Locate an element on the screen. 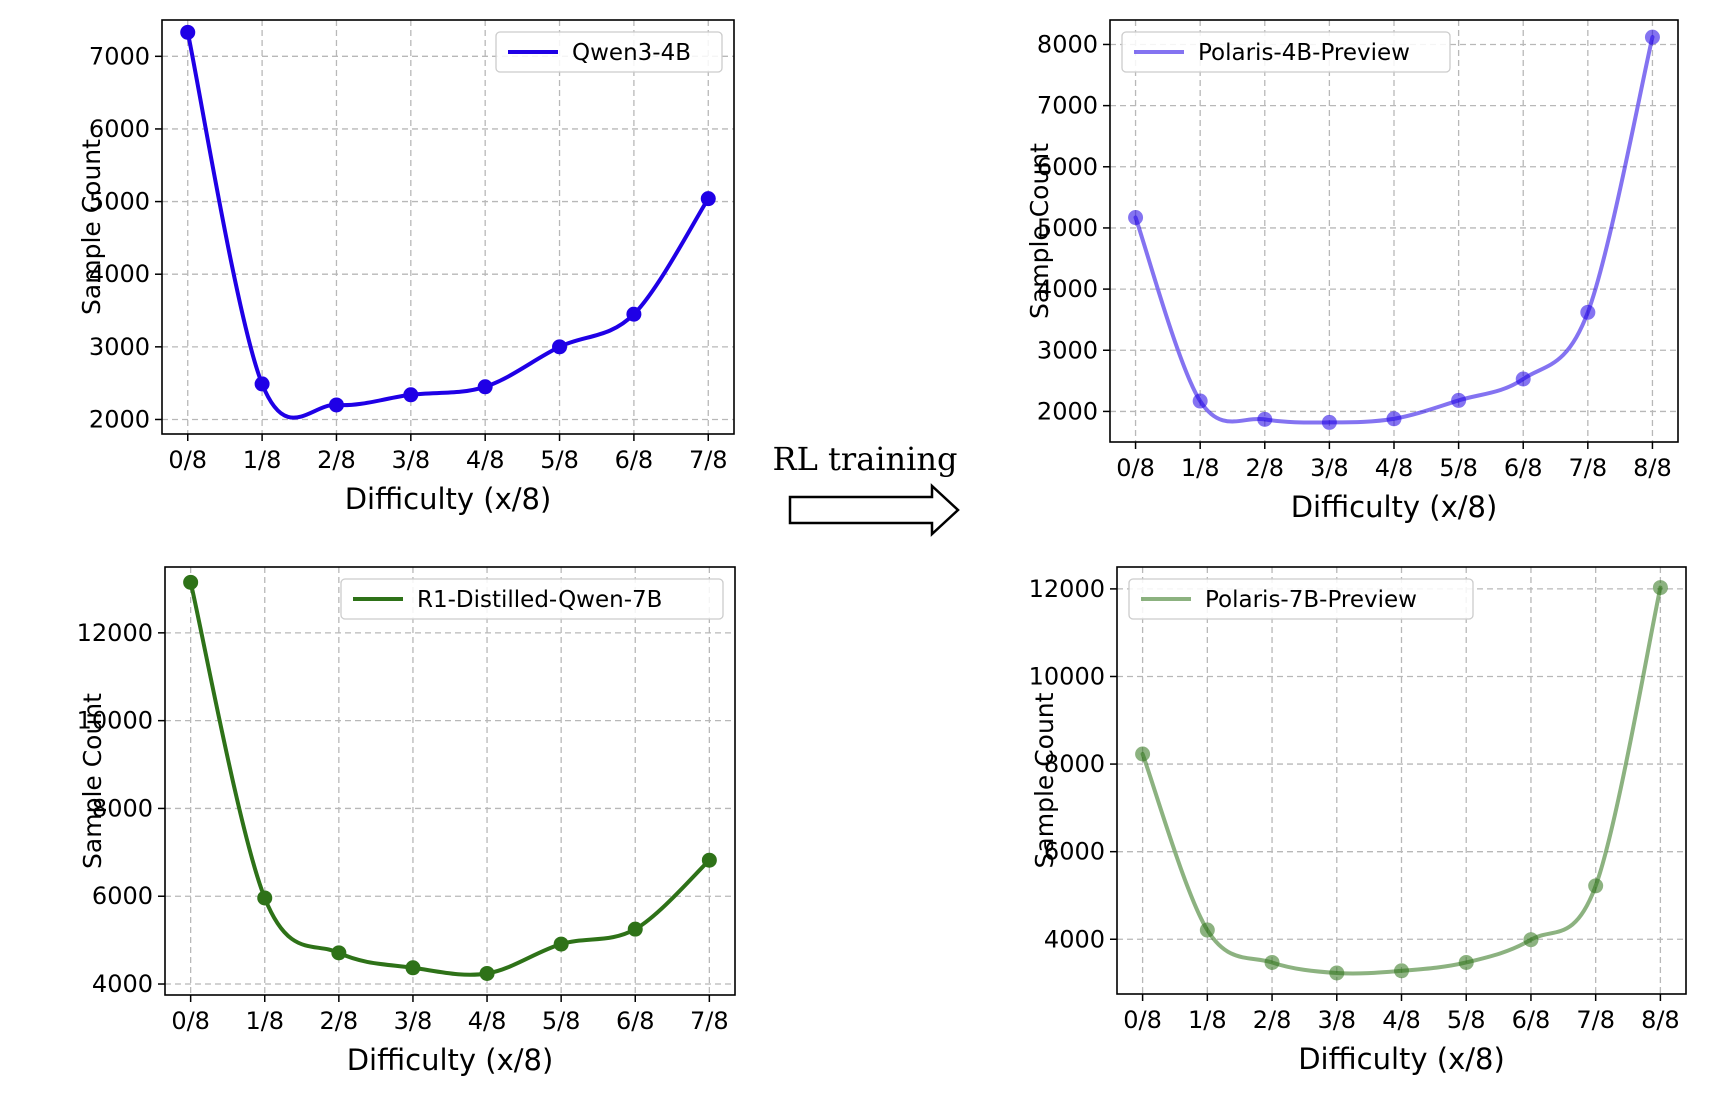 The width and height of the screenshot is (1712, 1094). legend-label: Polaris-4B-Preview is located at coordinates (1304, 53).